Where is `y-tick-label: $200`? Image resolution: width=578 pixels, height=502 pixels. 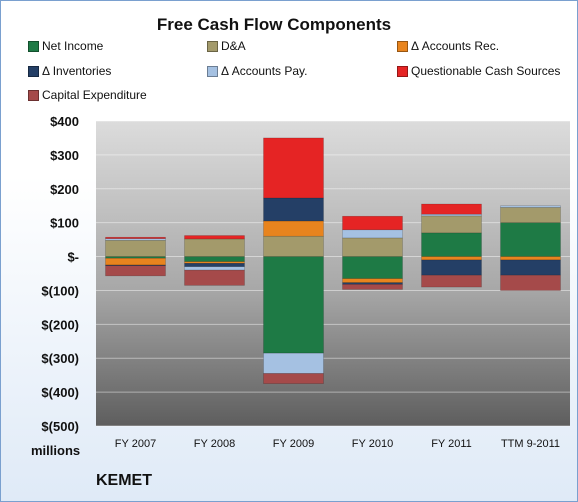
y-tick-label: $200 is located at coordinates (64, 189).